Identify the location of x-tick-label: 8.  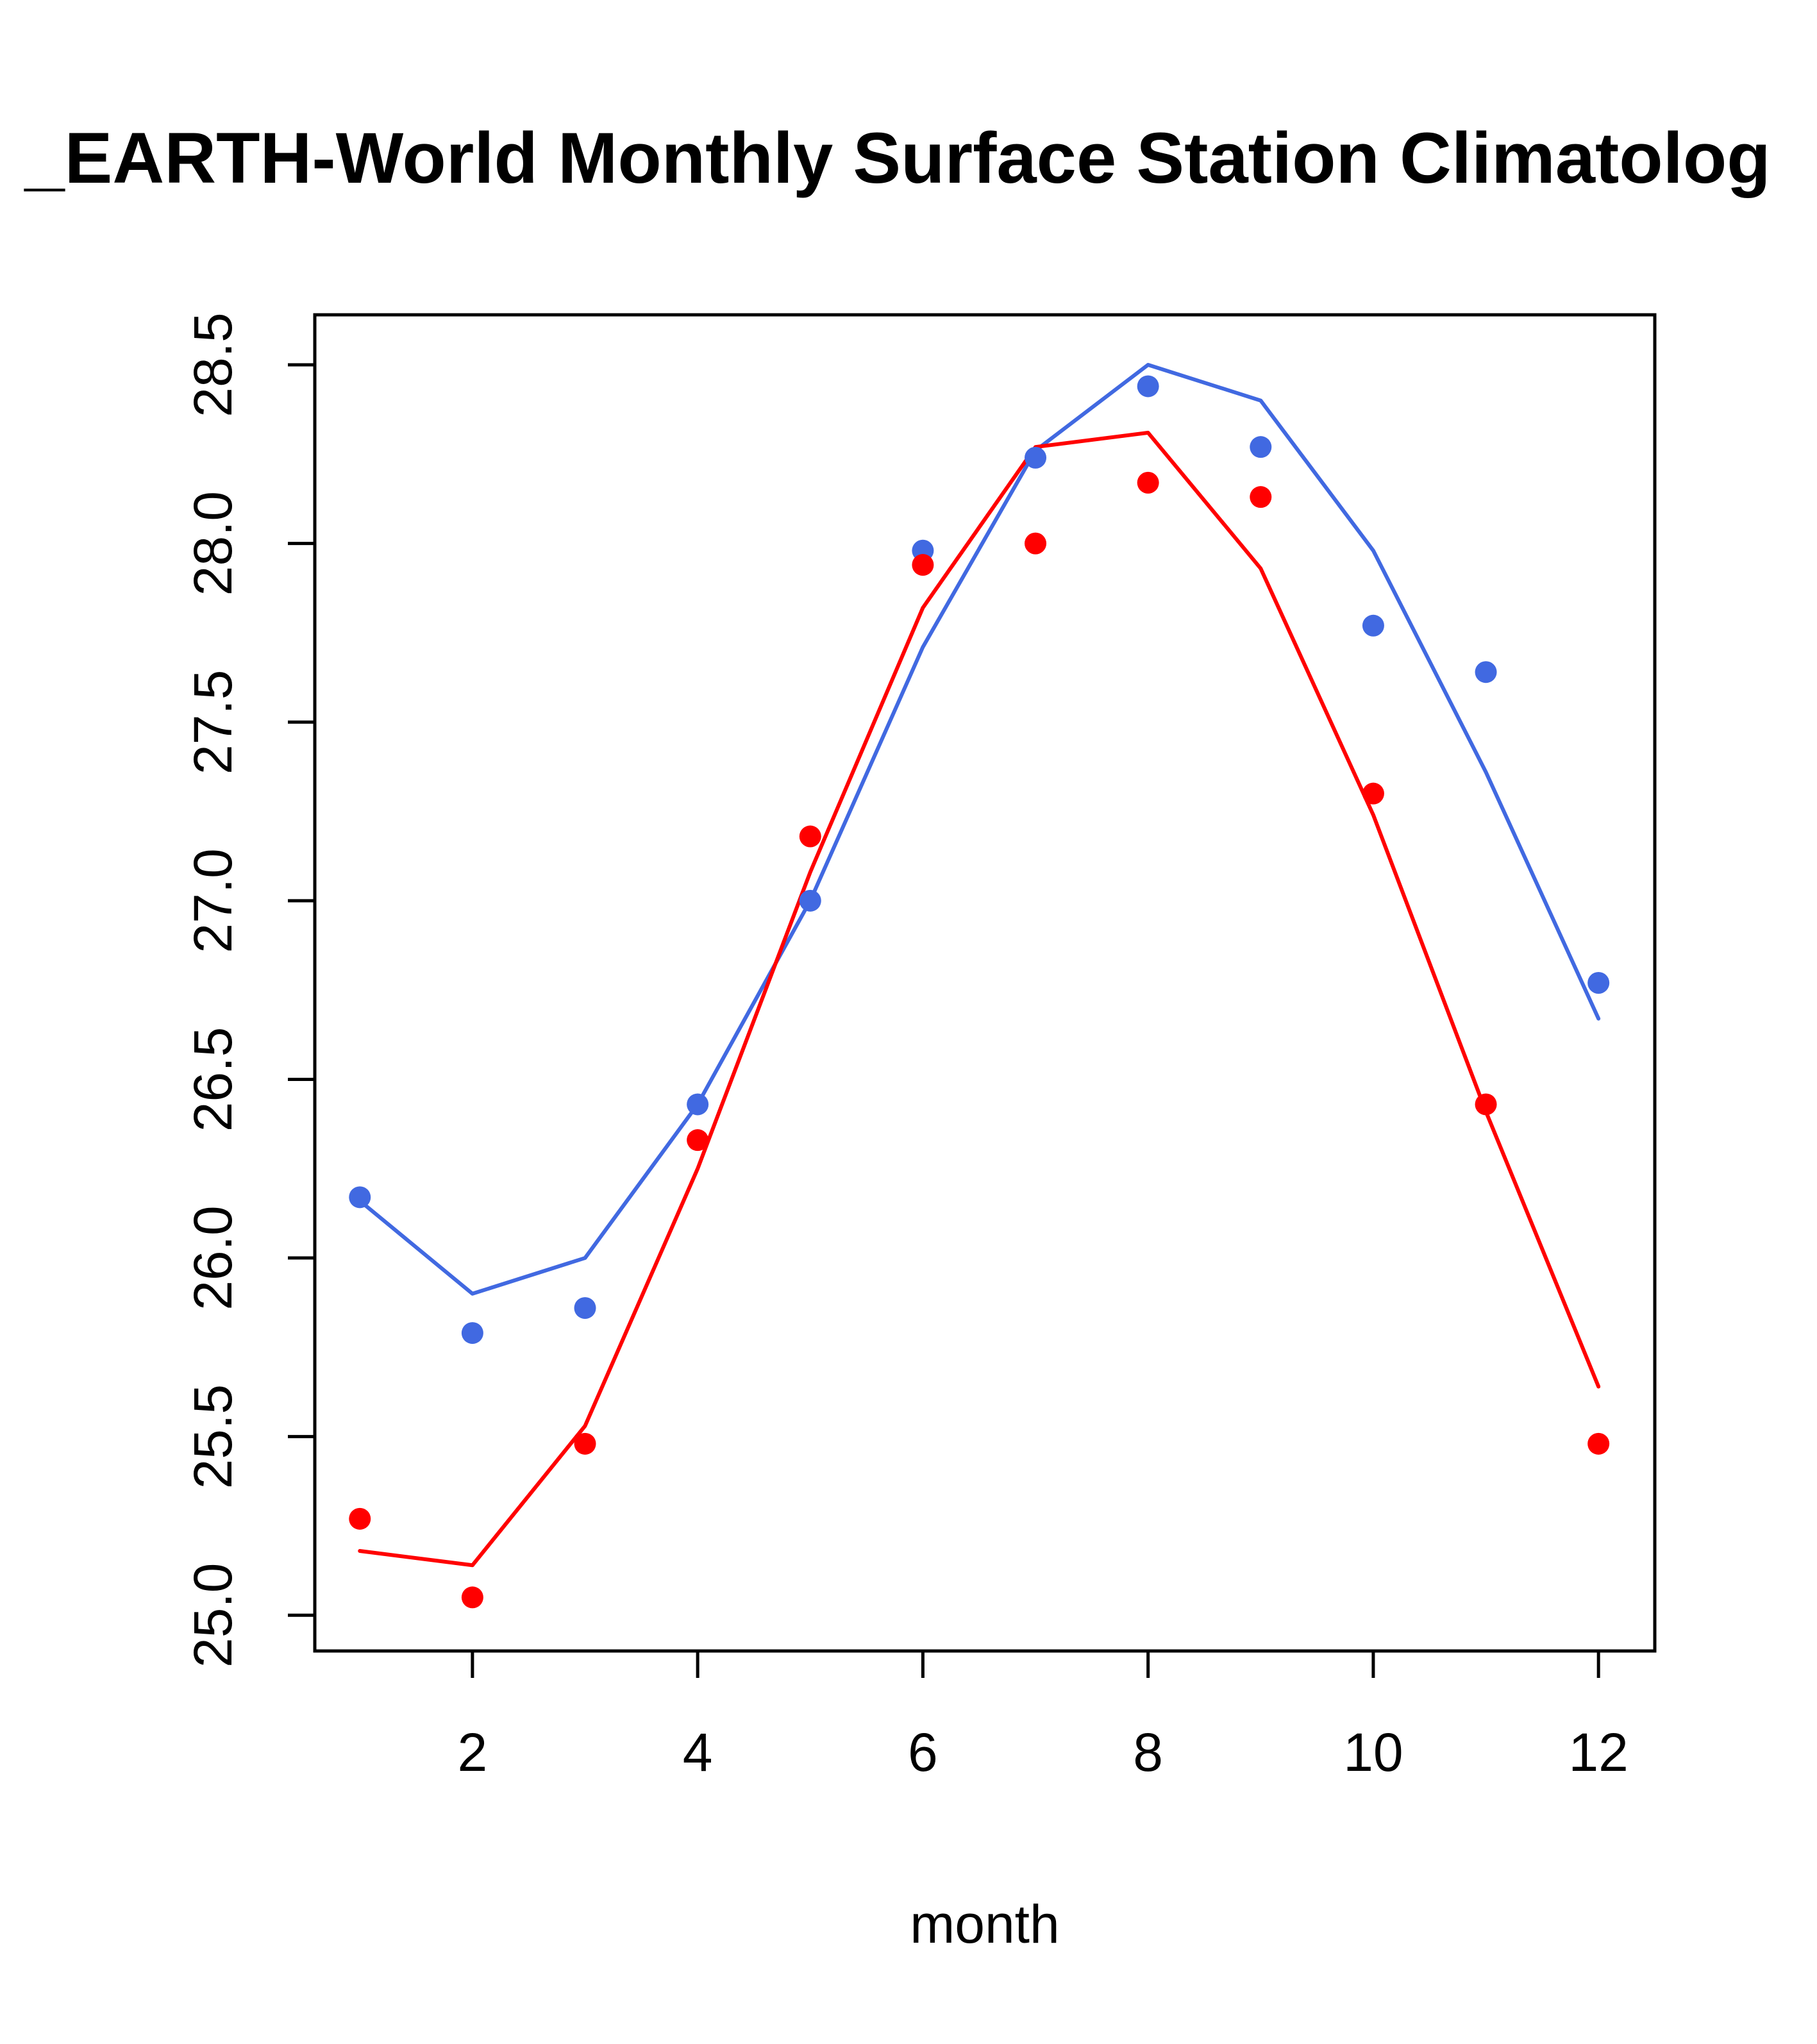
(1148, 1752).